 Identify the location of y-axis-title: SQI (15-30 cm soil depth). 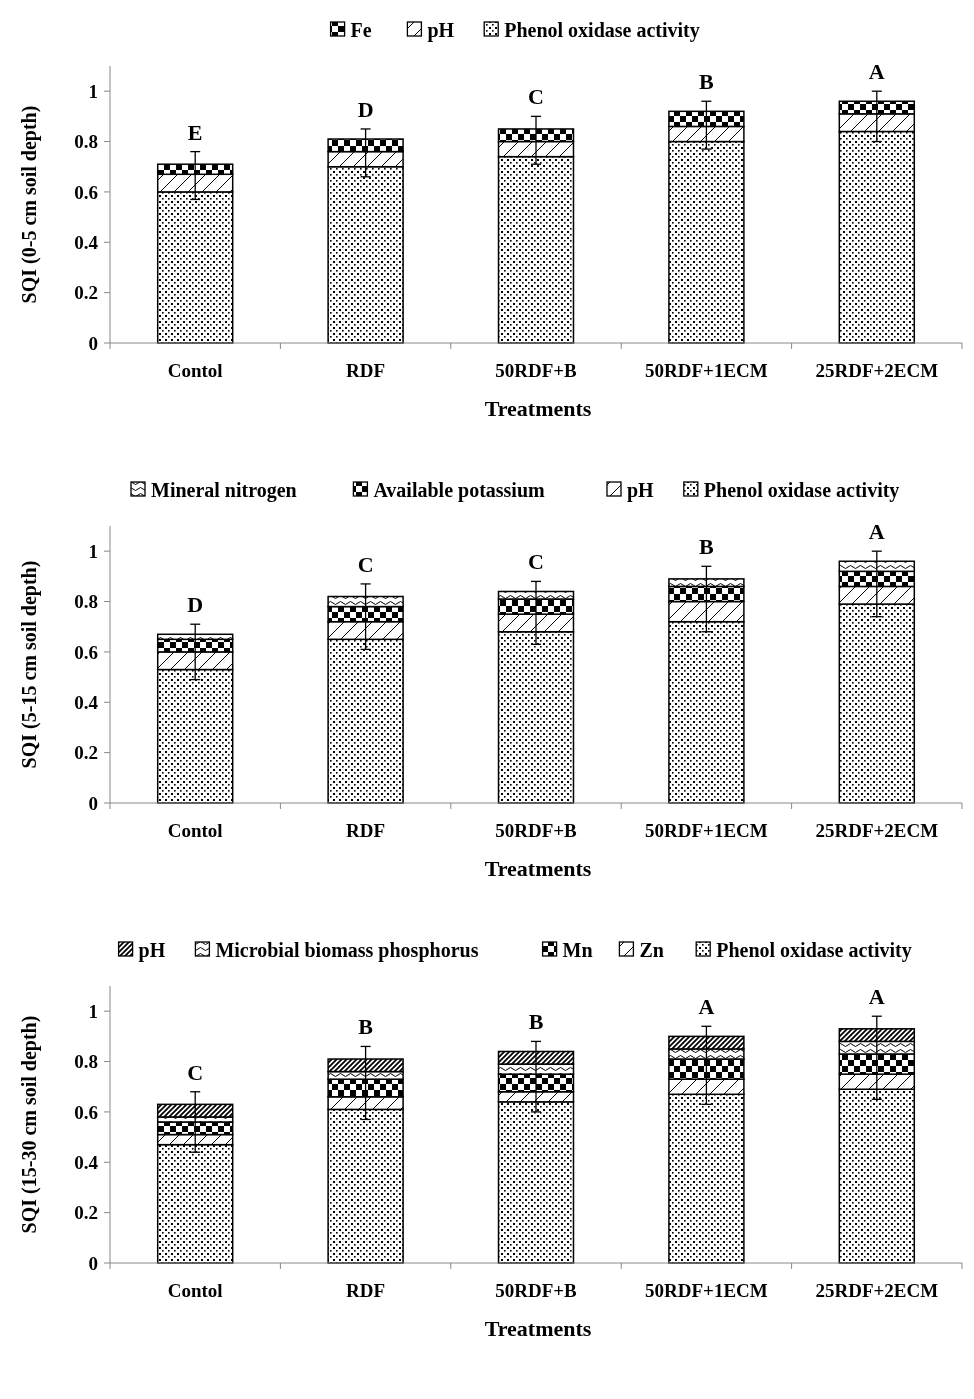
(29, 1124).